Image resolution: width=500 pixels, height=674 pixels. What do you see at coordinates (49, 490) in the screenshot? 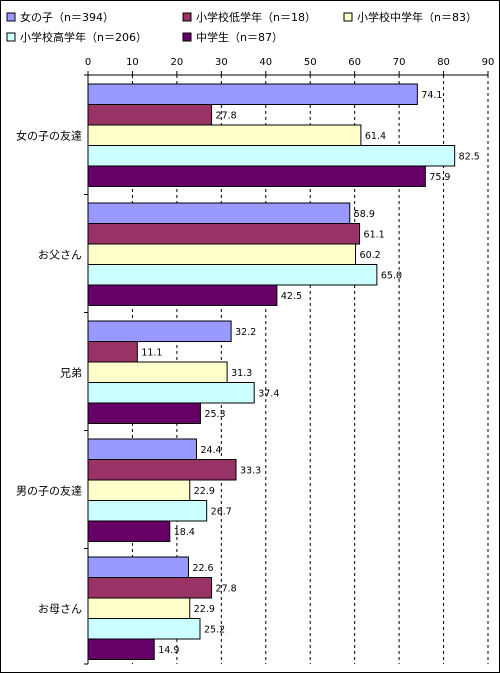
I see `category-label-3: 男の子の友達` at bounding box center [49, 490].